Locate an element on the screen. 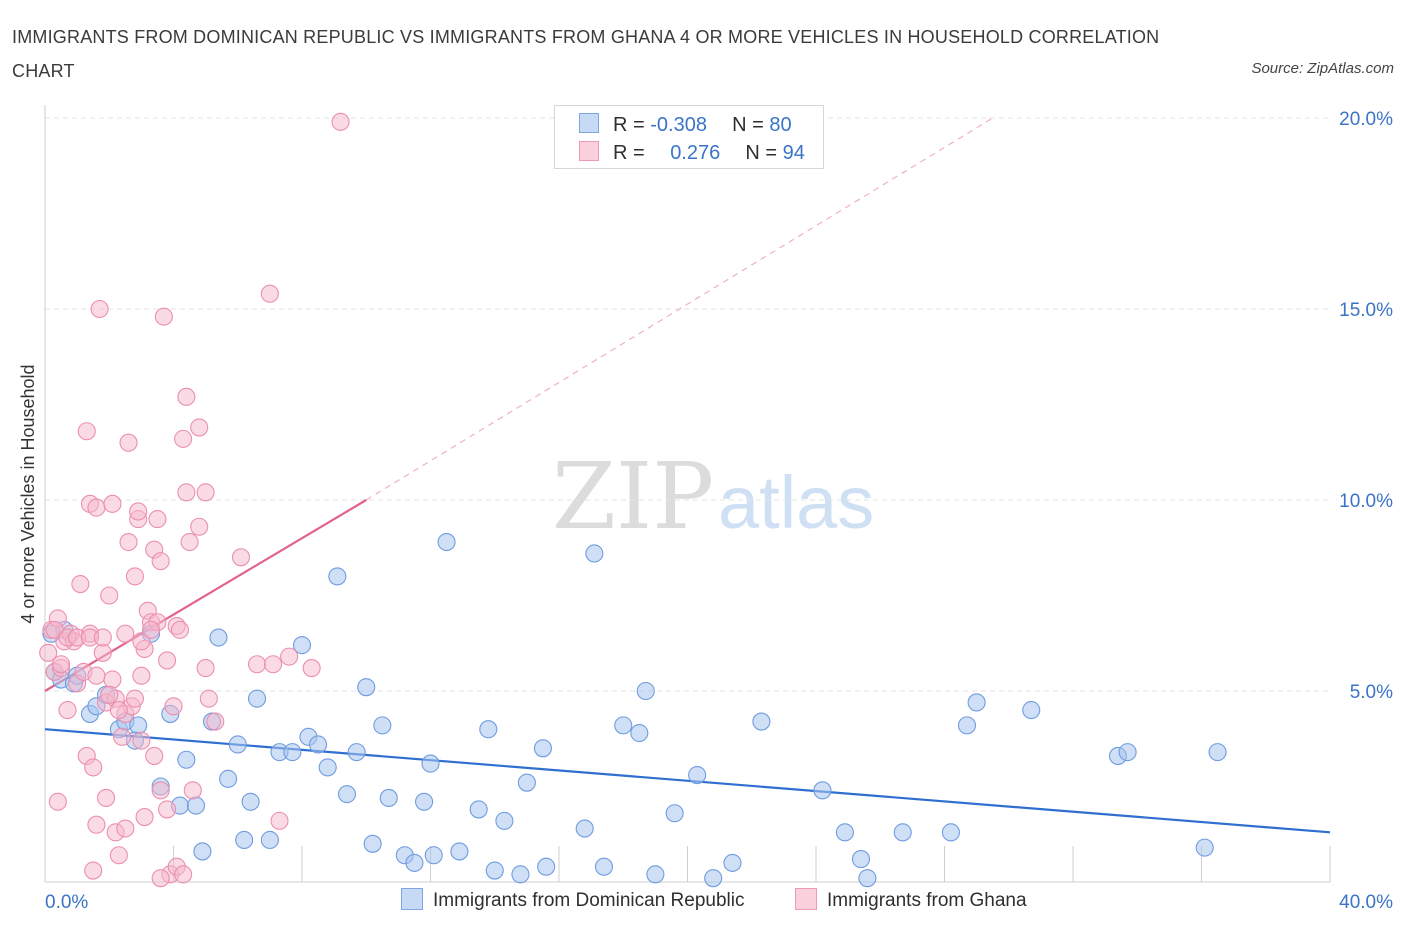 This screenshot has width=1406, height=930. y-tick-label: 20.0% is located at coordinates (1366, 119).